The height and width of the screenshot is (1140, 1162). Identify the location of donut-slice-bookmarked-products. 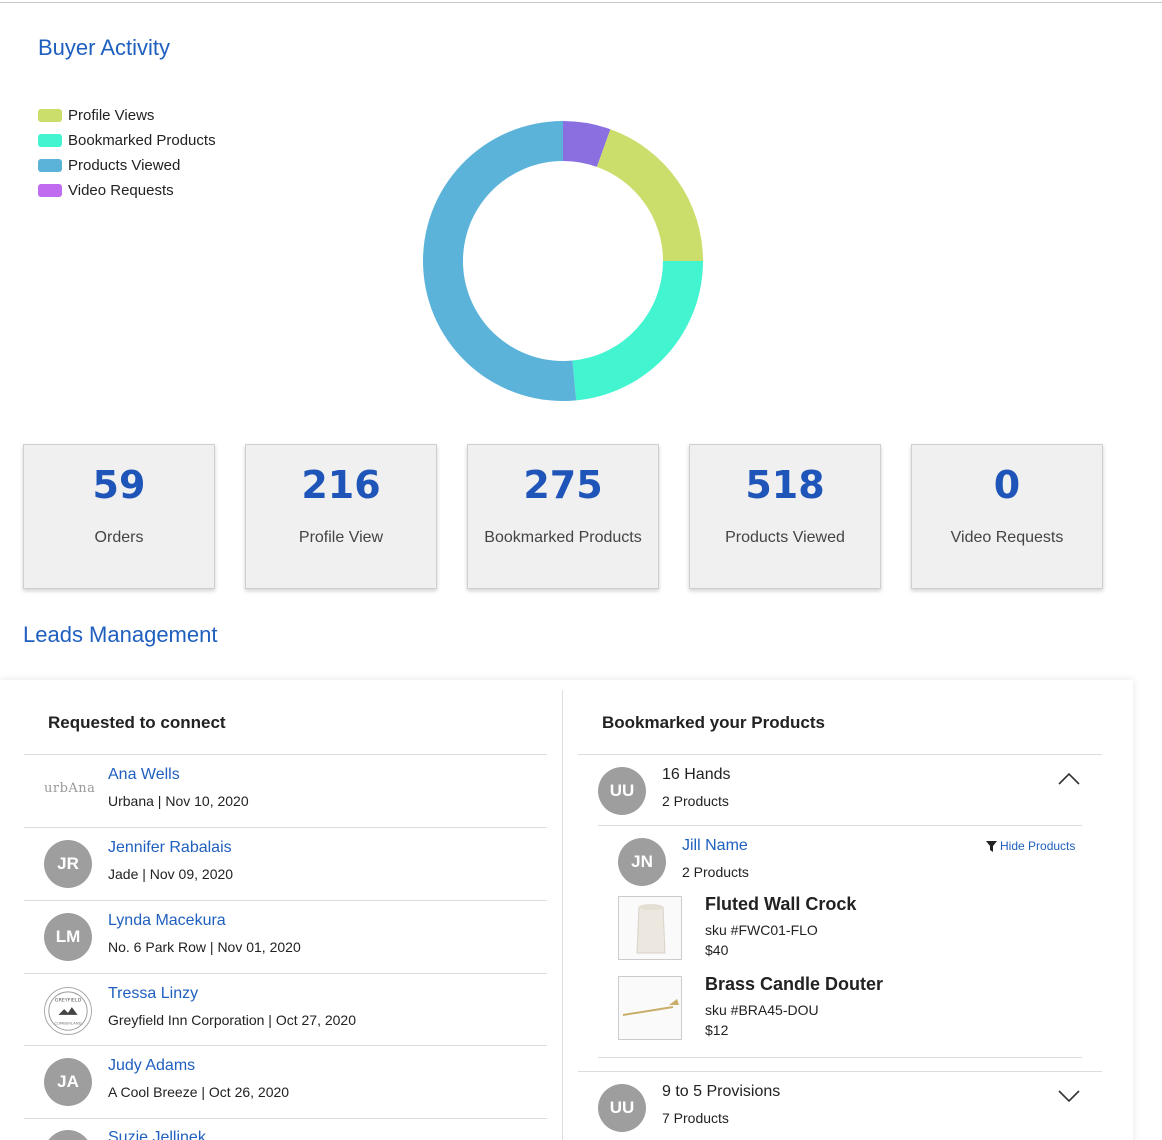
(637, 331).